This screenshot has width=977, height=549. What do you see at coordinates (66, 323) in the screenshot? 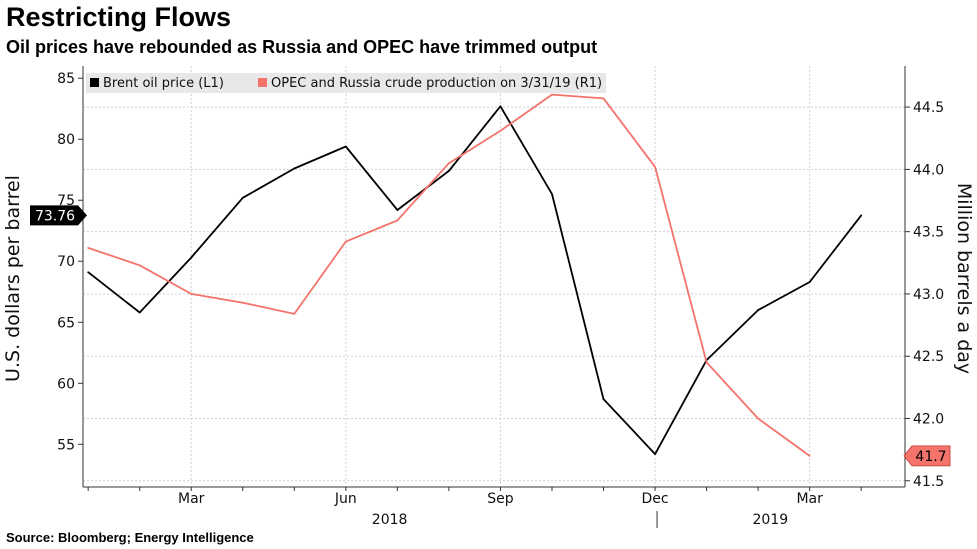
I see `left-tick-label: 65` at bounding box center [66, 323].